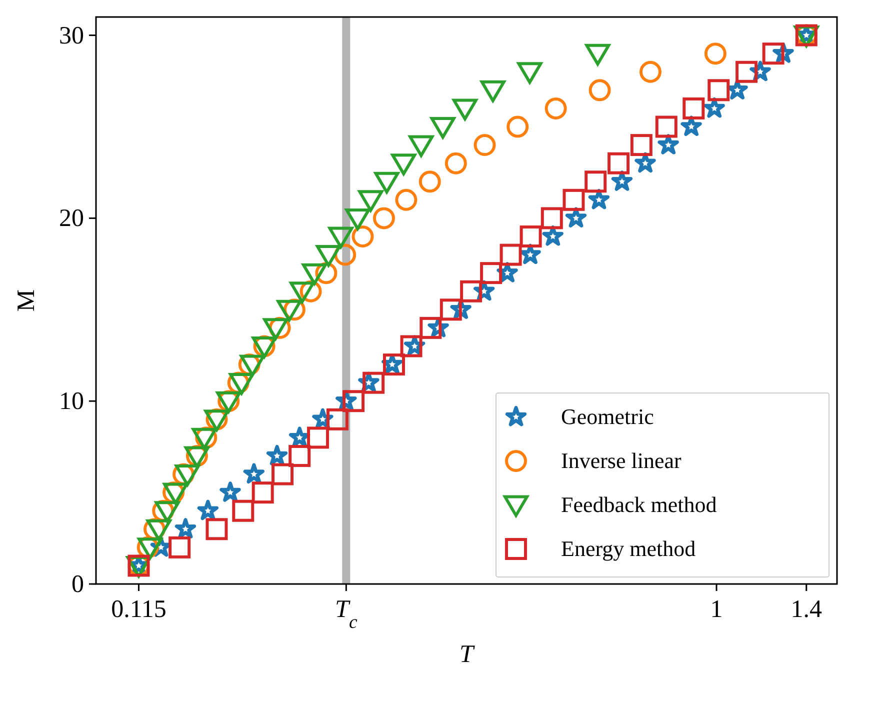 The width and height of the screenshot is (870, 705). I want to click on y-tick-label: 0, so click(78, 584).